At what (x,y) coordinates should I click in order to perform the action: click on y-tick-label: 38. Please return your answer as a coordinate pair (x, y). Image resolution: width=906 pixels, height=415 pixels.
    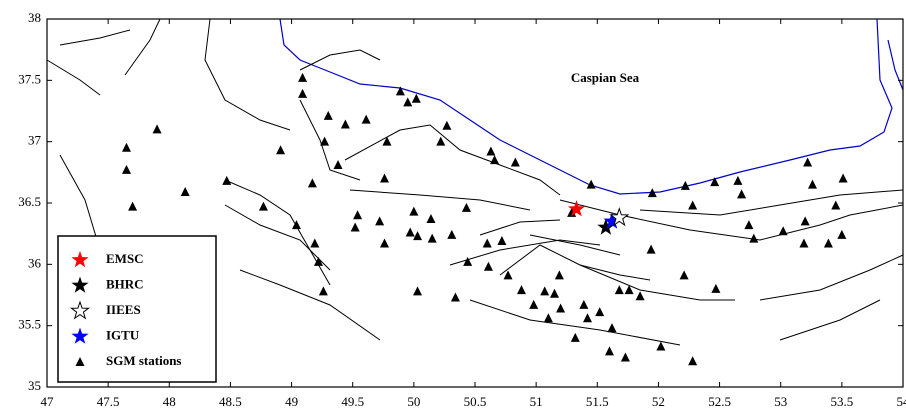
    Looking at the image, I should click on (34, 17).